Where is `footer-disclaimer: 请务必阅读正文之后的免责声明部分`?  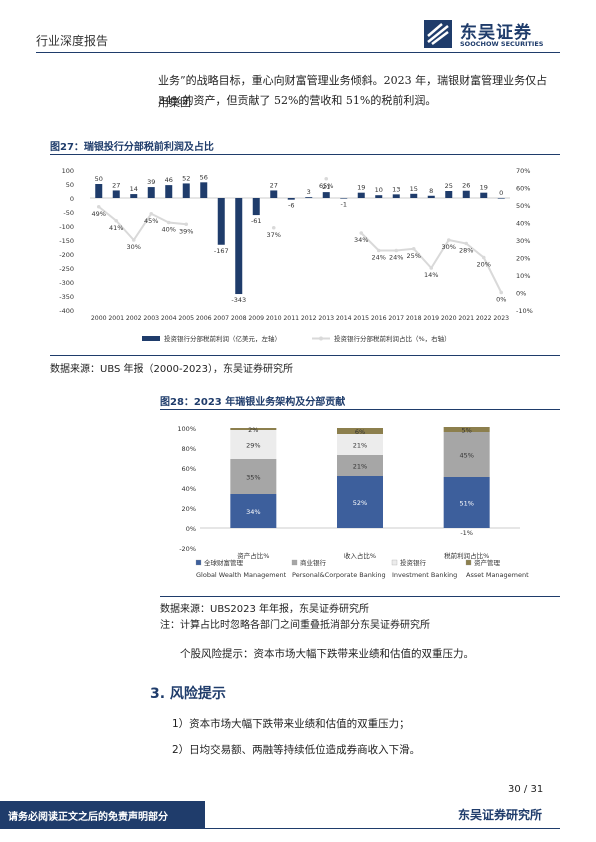
footer-disclaimer: 请务必阅读正文之后的免责声明部分 is located at coordinates (88, 817).